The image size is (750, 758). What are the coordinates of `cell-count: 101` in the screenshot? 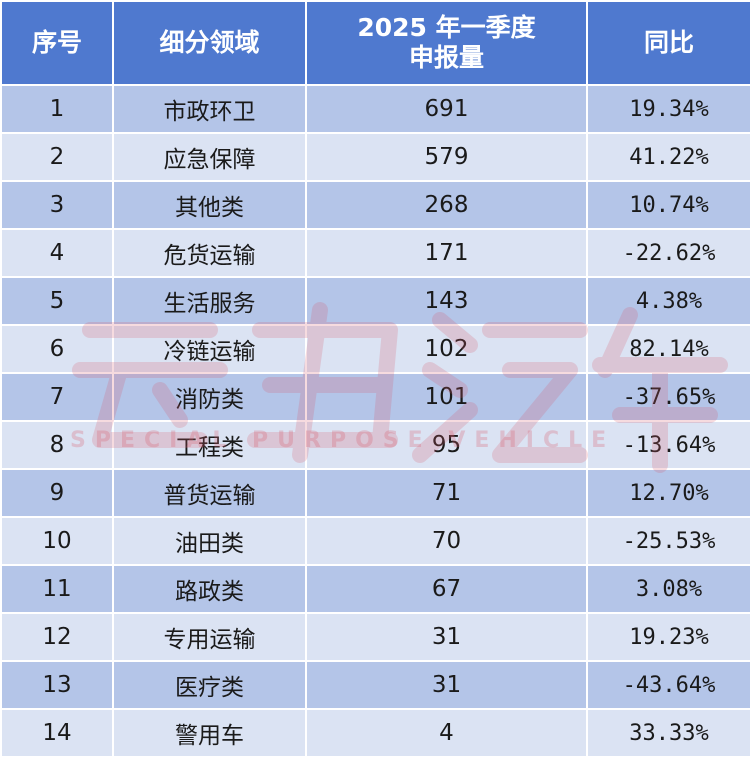 It's located at (446, 397).